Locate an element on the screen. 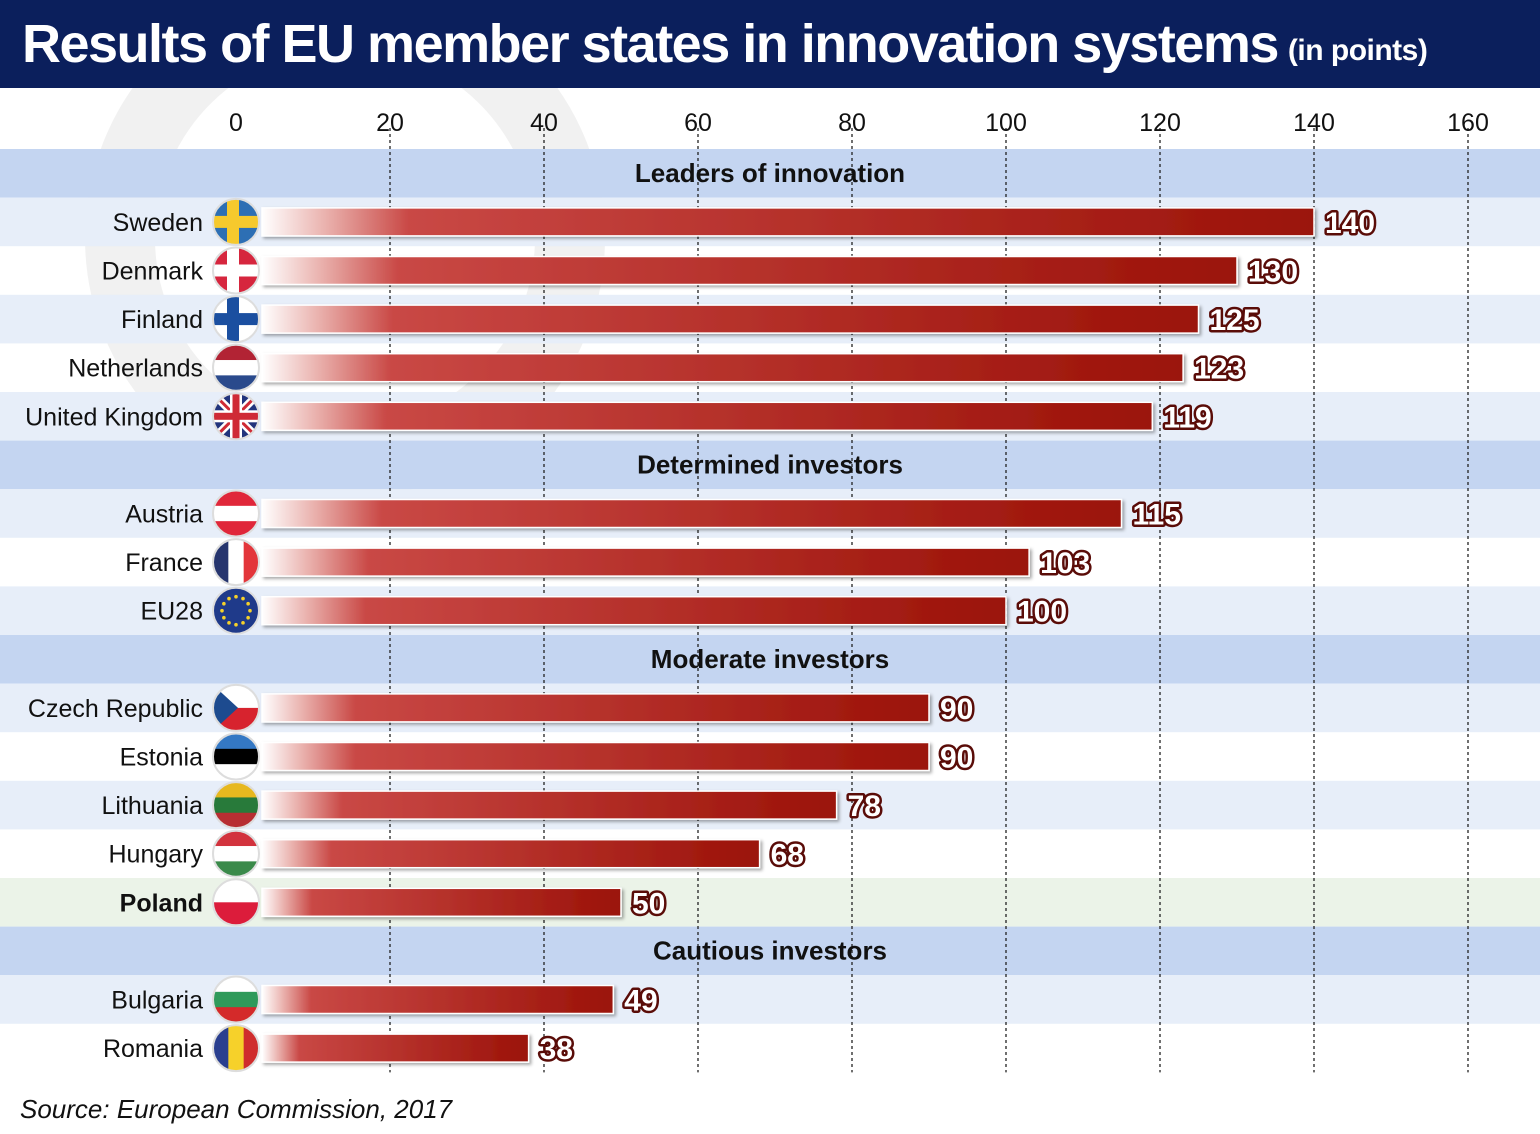 The width and height of the screenshot is (1540, 1134). group-label: Moderate investors is located at coordinates (770, 659).